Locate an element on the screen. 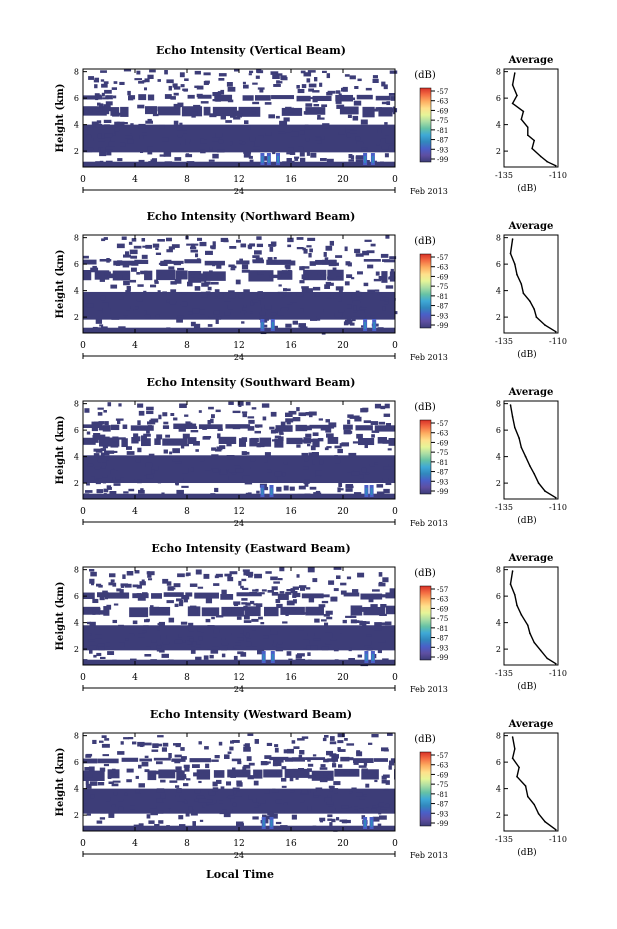  average-profile-point is located at coordinates (534, 309).